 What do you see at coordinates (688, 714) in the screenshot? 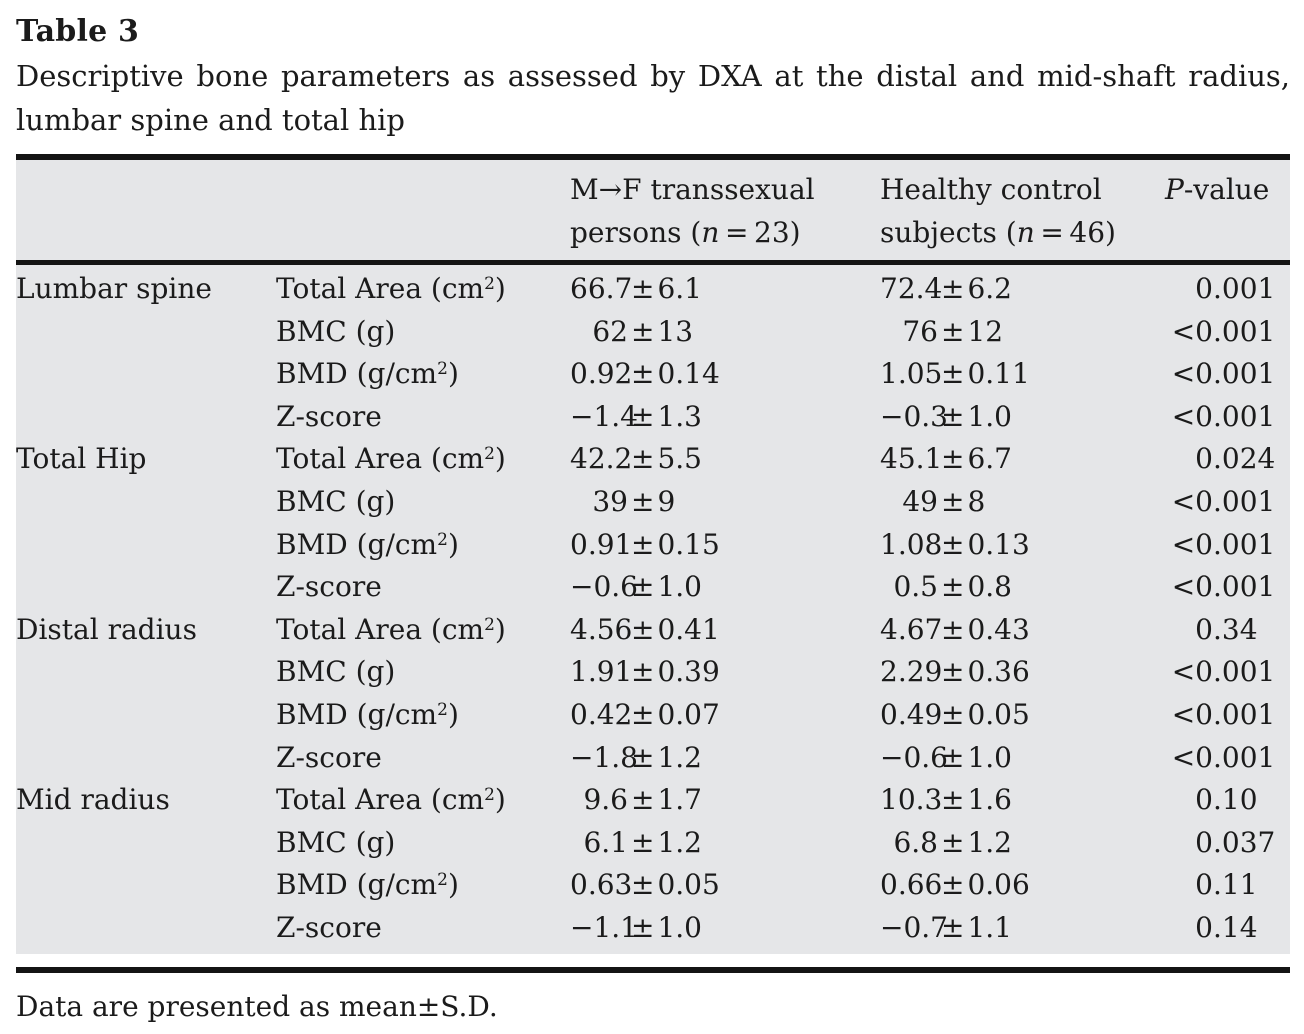
I see `mf-sd: 0.07` at bounding box center [688, 714].